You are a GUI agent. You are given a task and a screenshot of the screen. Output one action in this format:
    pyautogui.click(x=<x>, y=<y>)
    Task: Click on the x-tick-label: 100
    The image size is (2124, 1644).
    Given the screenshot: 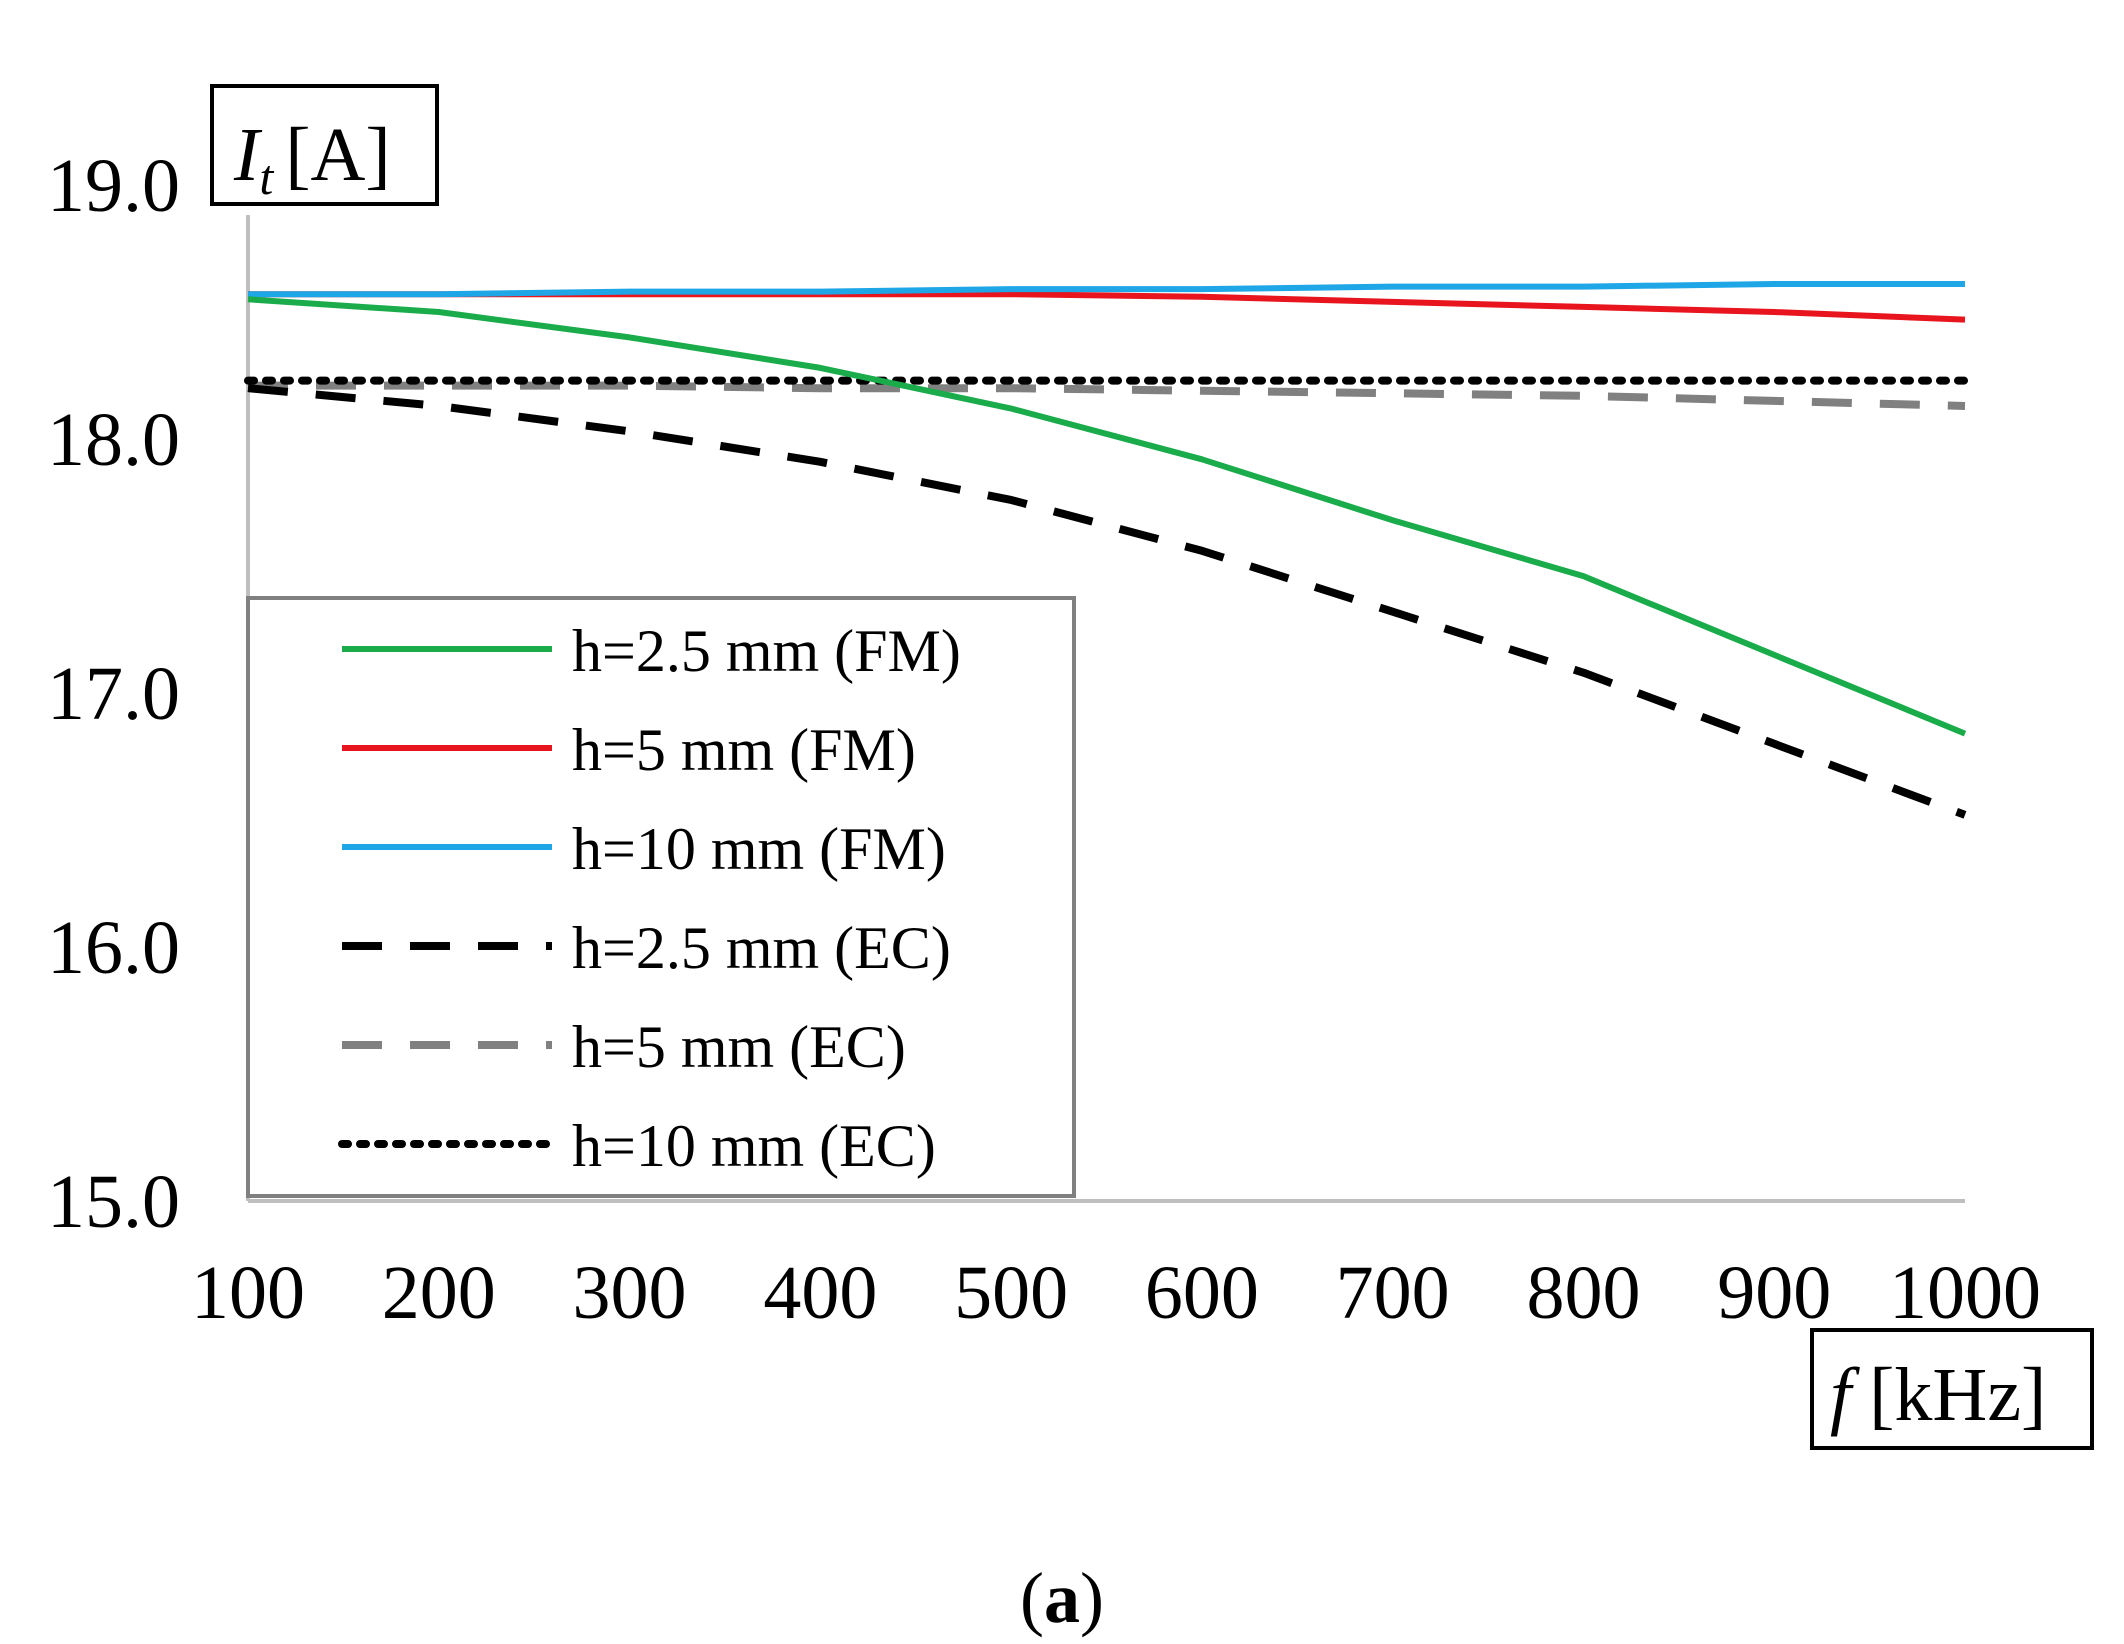 What is the action you would take?
    pyautogui.click(x=248, y=1293)
    